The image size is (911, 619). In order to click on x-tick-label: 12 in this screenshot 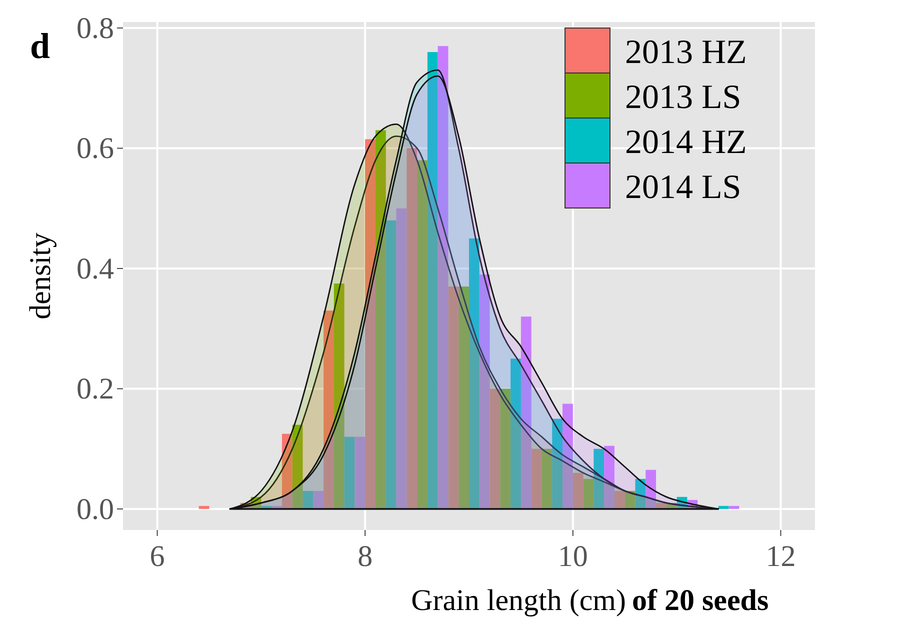, I will do `click(781, 556)`.